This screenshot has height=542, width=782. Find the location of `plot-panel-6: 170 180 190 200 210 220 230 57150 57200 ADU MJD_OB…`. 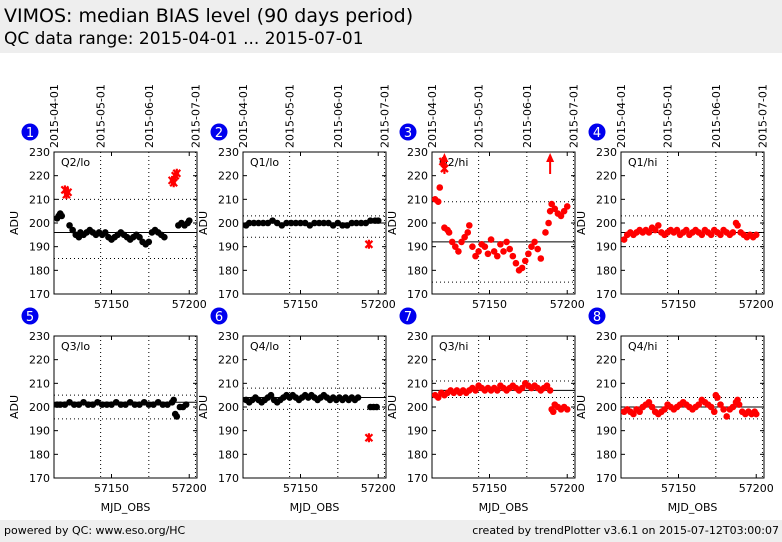

plot-panel-6: 170 180 190 200 210 220 230 57150 57200 ADU MJD_OB… is located at coordinates (296, 410).